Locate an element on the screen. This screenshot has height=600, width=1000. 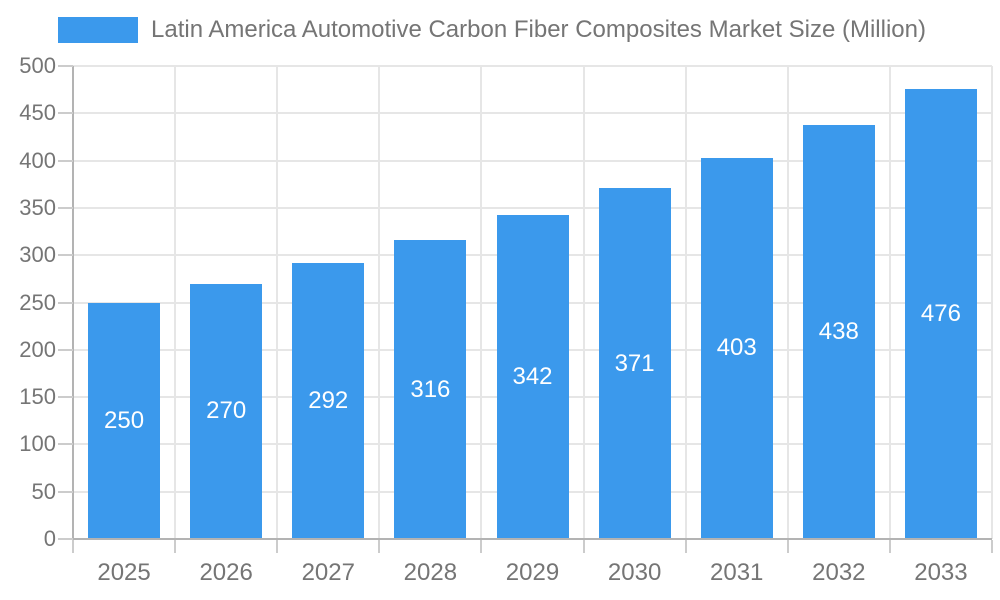
bar-value-label: 438 is located at coordinates (838, 331).